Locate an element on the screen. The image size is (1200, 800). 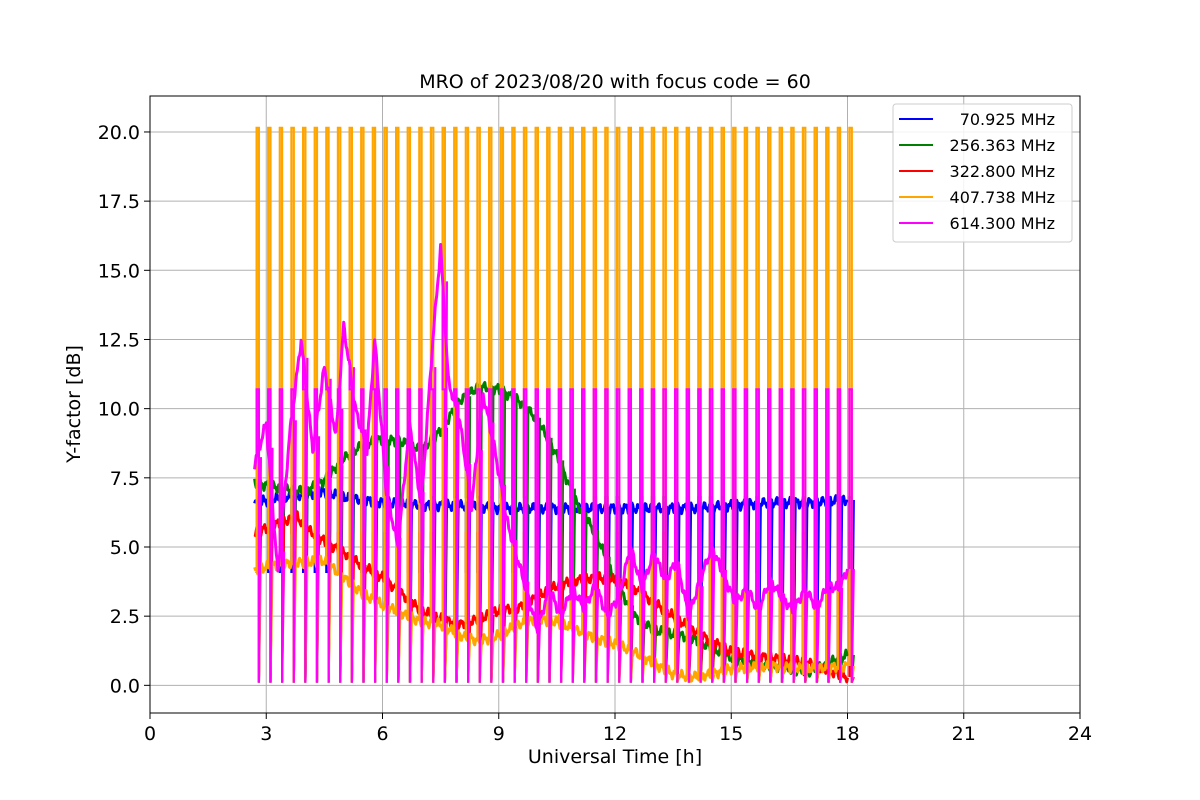
y-tick-label: 10.0 is located at coordinates (119, 410).